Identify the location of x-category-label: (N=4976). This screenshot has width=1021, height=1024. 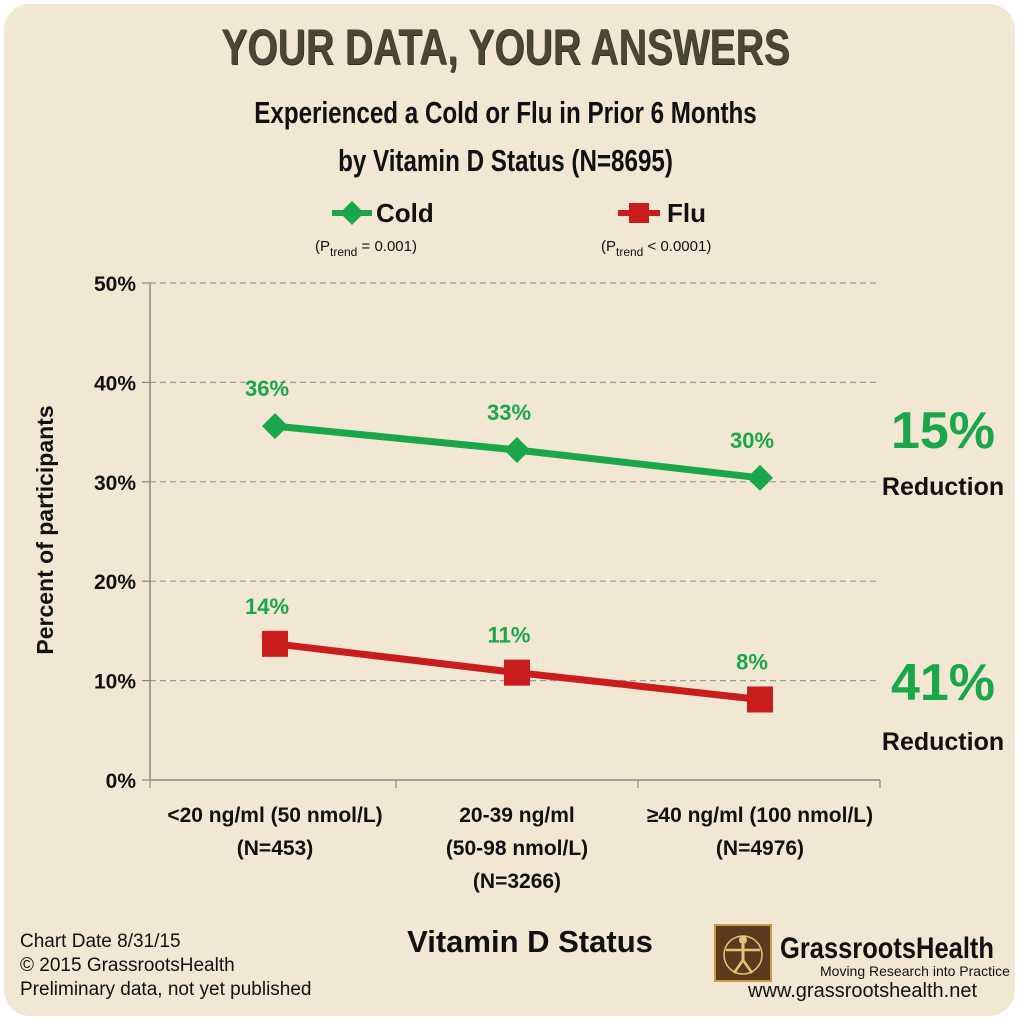
(760, 848).